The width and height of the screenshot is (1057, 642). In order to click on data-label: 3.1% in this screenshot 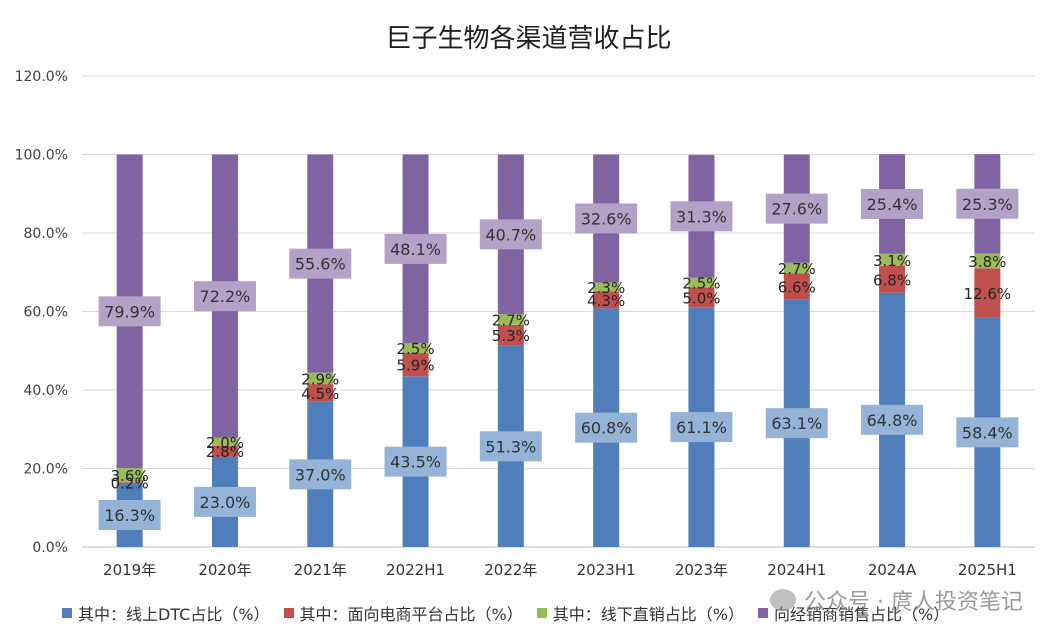, I will do `click(892, 261)`.